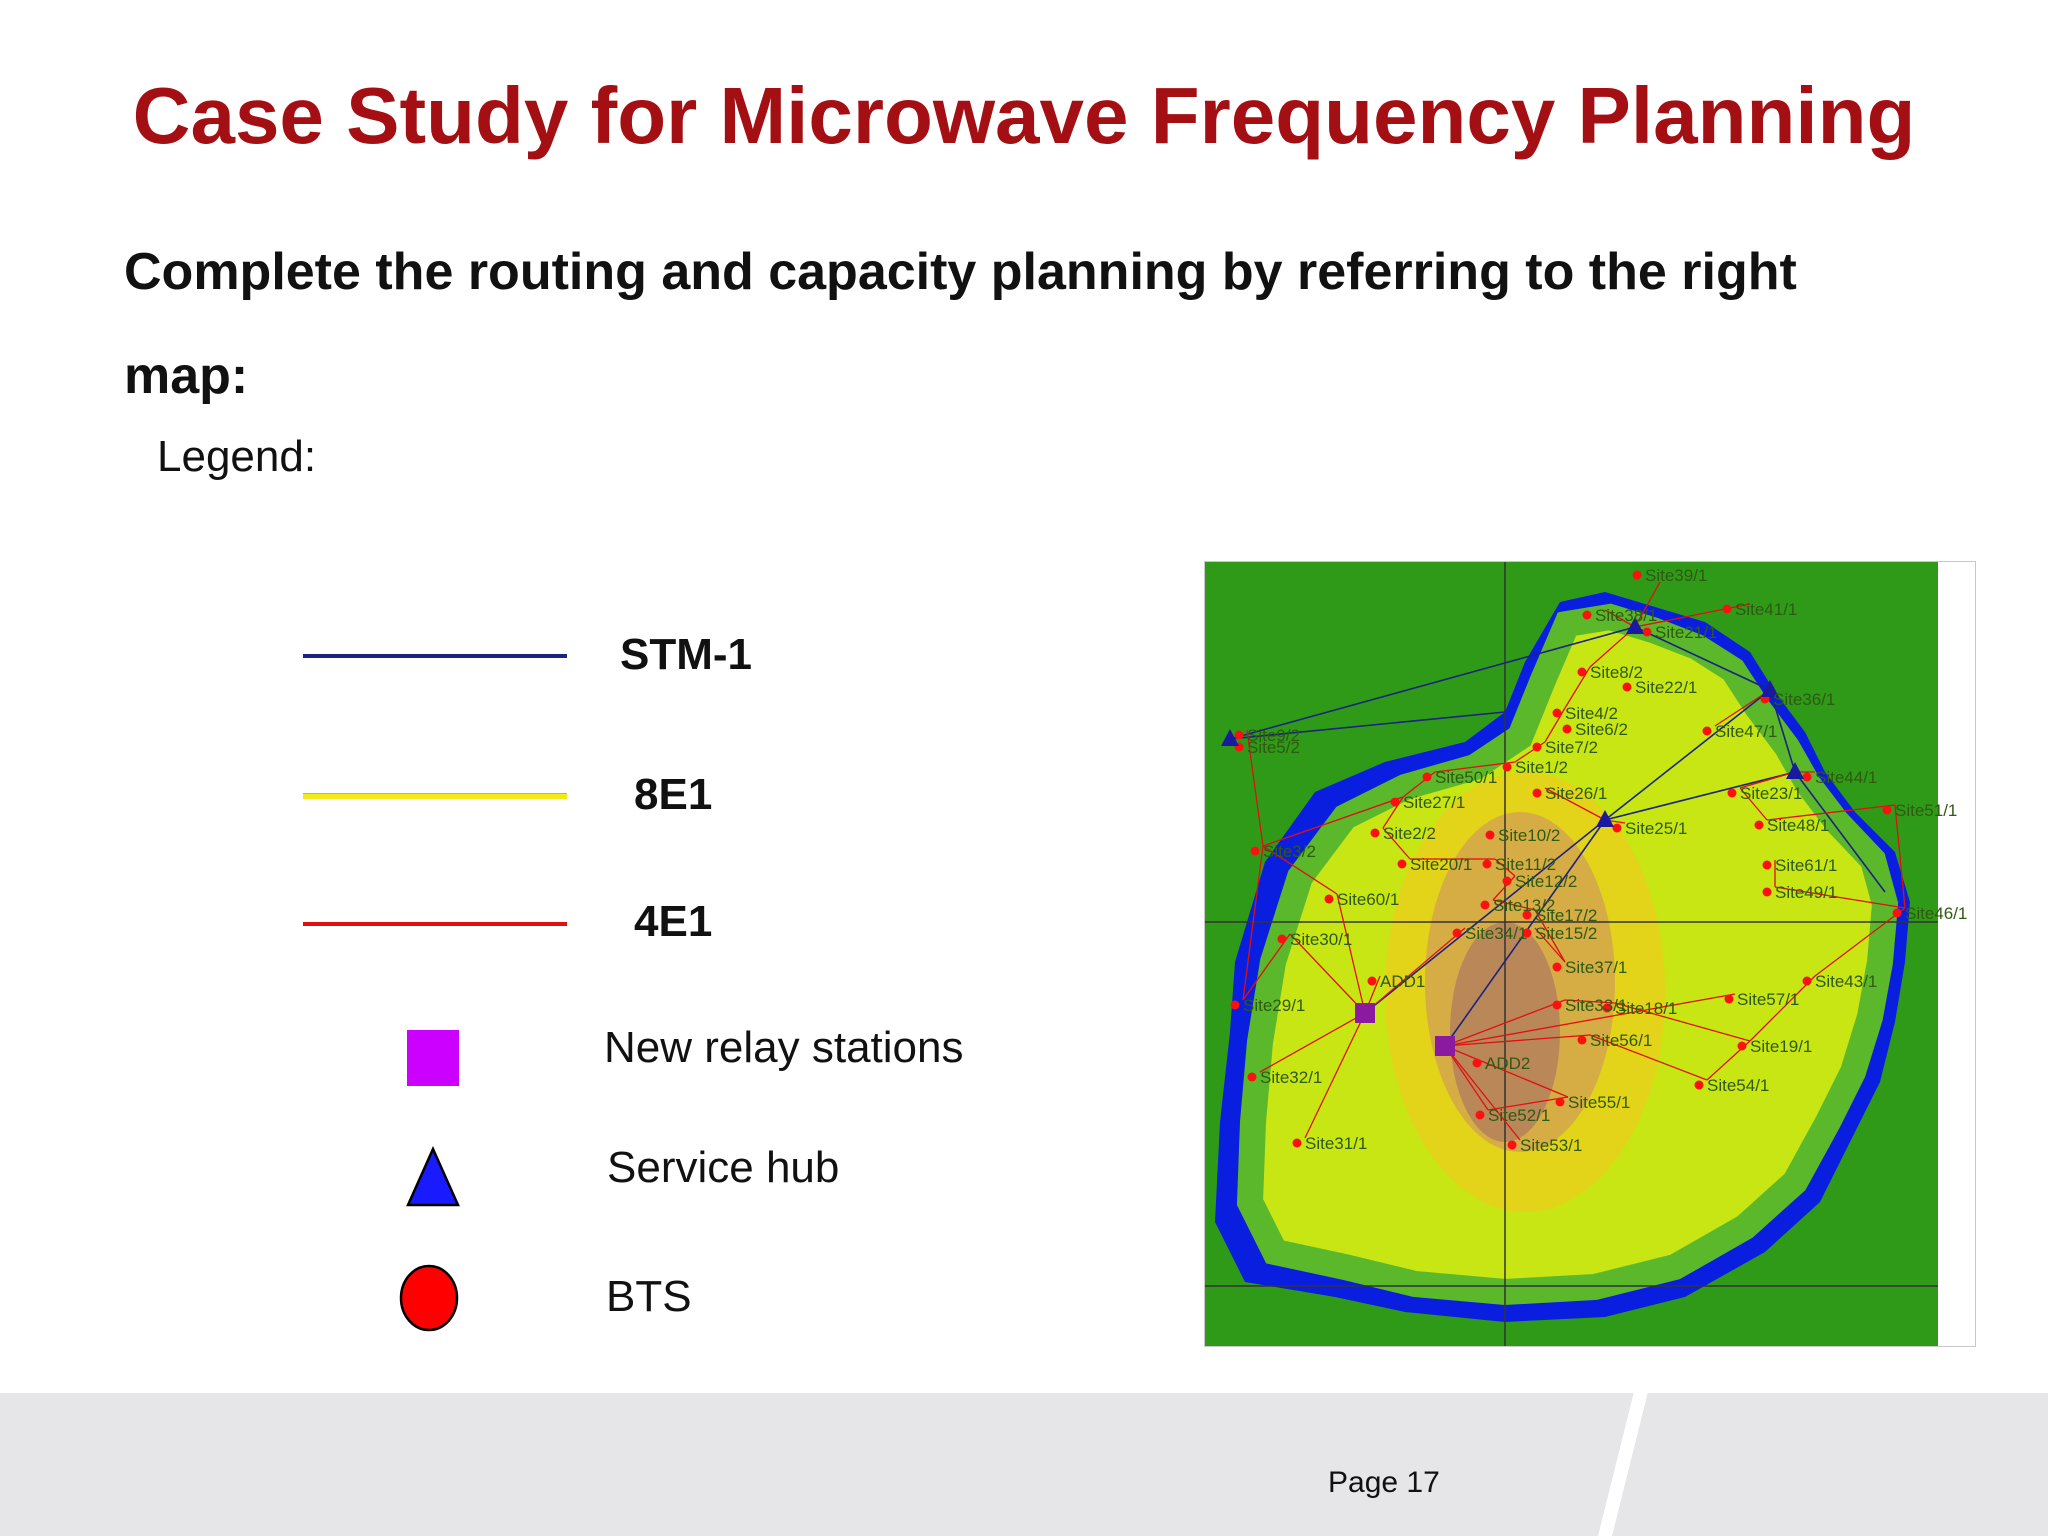 The height and width of the screenshot is (1536, 2048). What do you see at coordinates (1571, 747) in the screenshot?
I see `site-label: Site7/2` at bounding box center [1571, 747].